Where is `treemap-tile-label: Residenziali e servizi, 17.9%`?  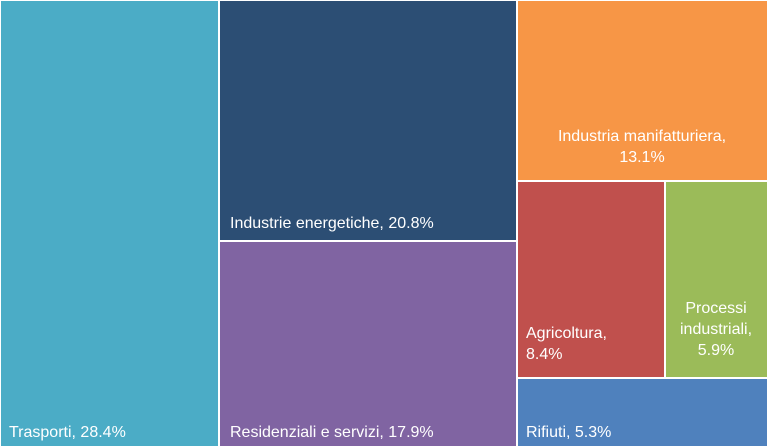 treemap-tile-label: Residenziali e servizi, 17.9% is located at coordinates (332, 432).